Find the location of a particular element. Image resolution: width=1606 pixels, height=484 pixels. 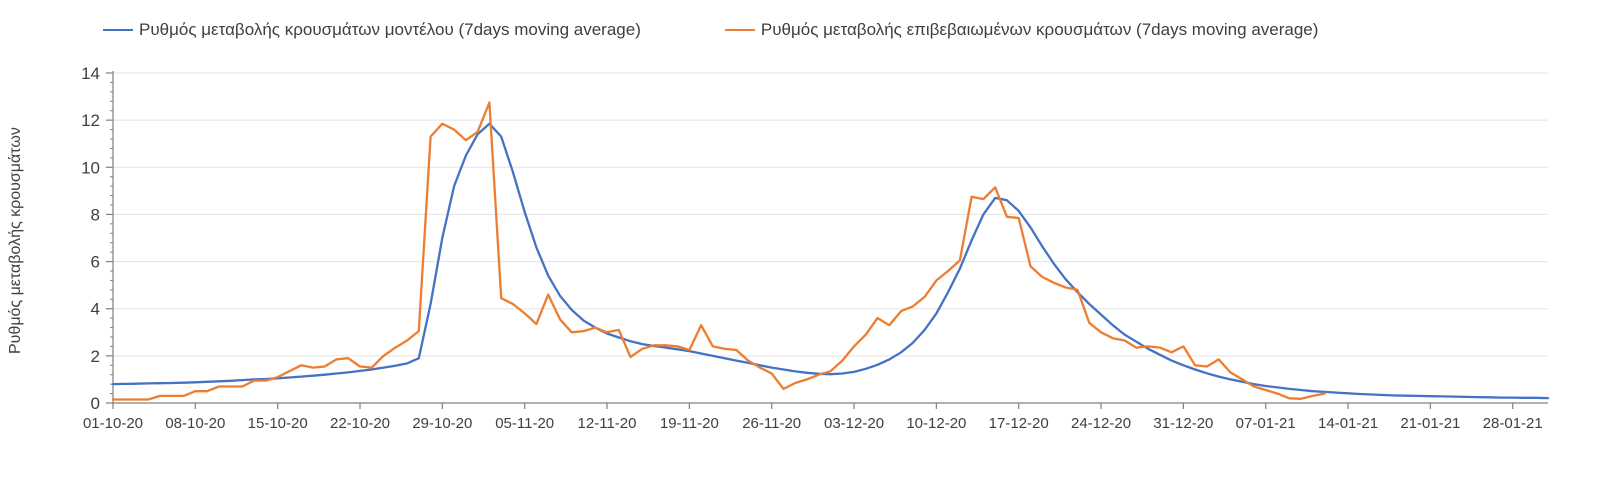

x-tick-label: 26-11-20 is located at coordinates (771, 423).